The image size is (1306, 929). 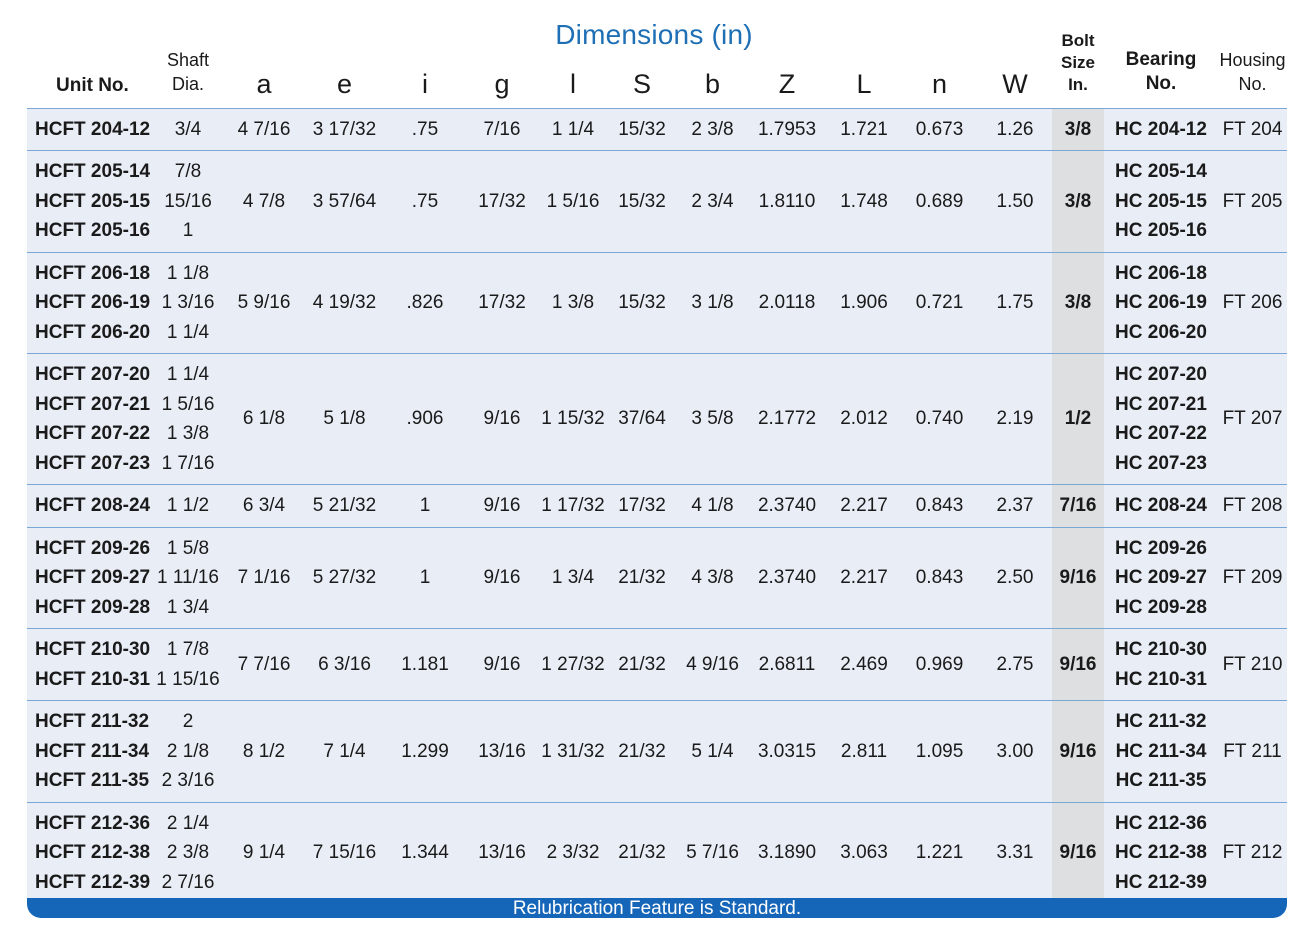 What do you see at coordinates (502, 302) in the screenshot?
I see `dim-g-cell: 17/32` at bounding box center [502, 302].